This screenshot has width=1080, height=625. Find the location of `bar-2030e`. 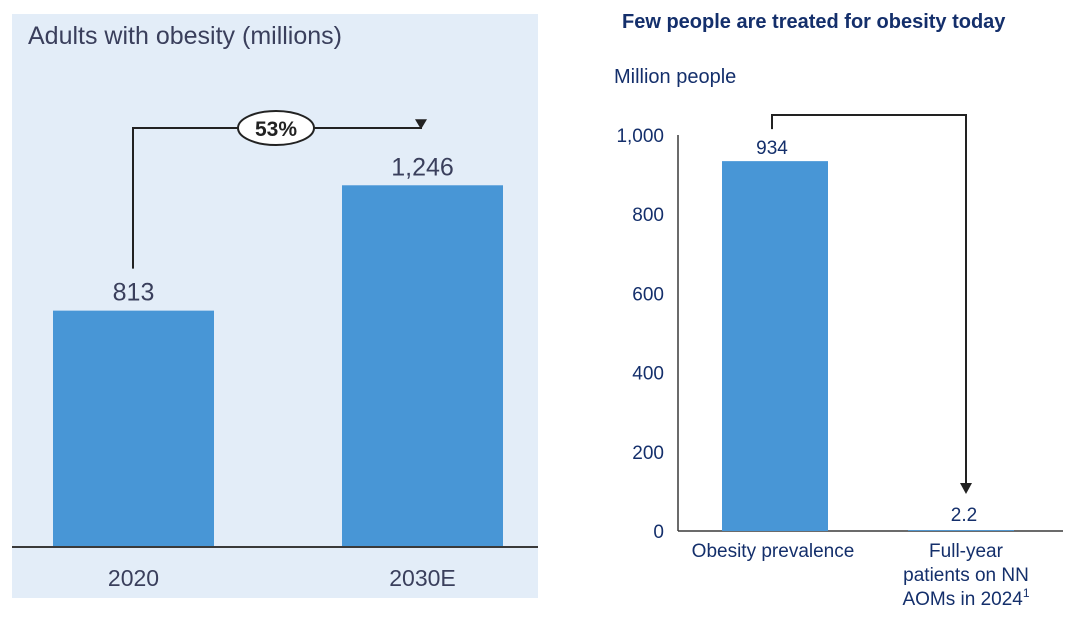

bar-2030e is located at coordinates (422, 365).